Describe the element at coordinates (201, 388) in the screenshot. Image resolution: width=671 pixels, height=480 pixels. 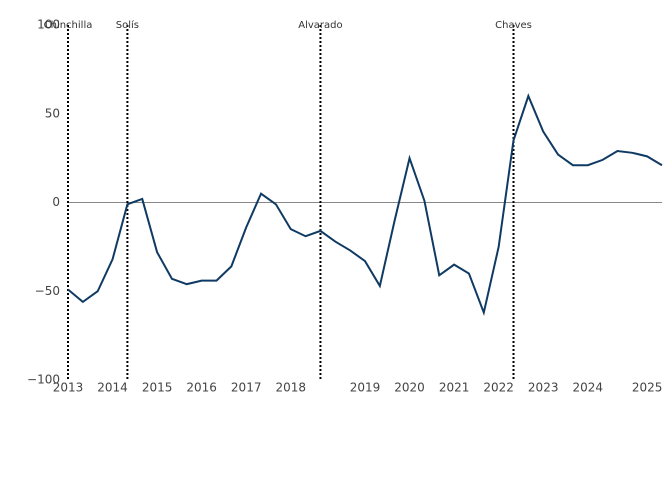
I see `x-tick-label: 2016` at that location.